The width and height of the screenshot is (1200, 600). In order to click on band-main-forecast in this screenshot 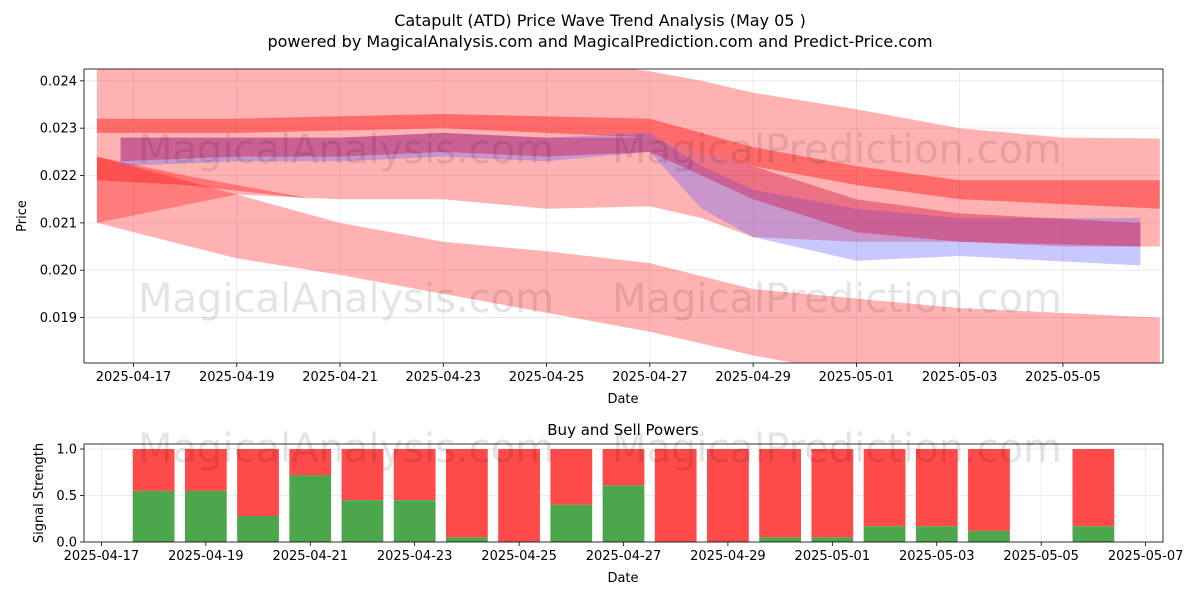, I will do `click(628, 161)`.